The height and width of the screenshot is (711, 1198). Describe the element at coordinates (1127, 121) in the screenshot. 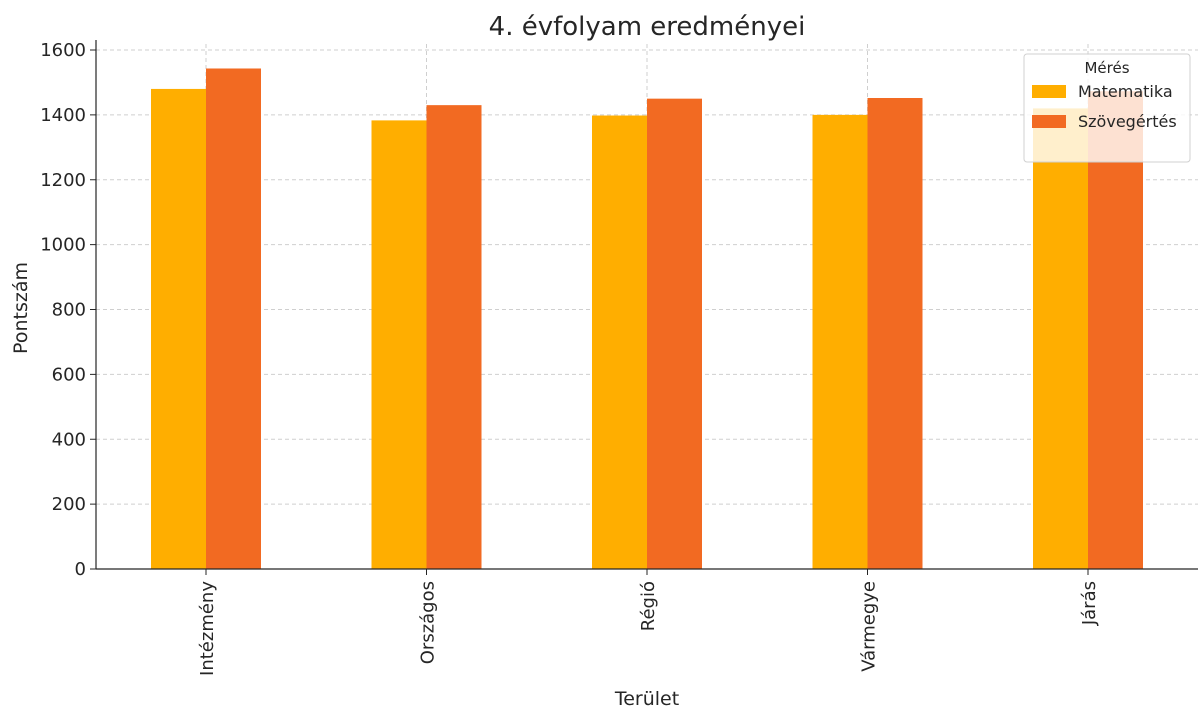

I see `legend-label: Szövegértés` at that location.